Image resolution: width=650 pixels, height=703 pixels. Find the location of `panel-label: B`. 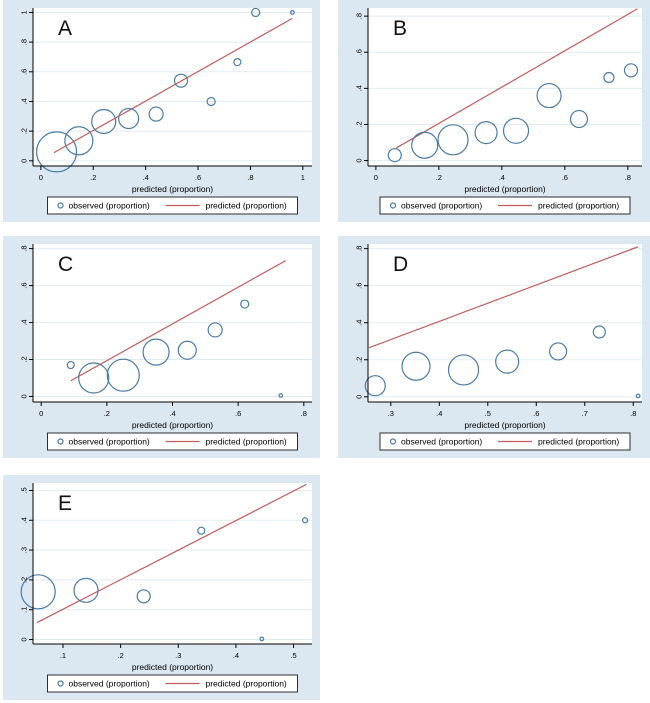

panel-label: B is located at coordinates (400, 28).